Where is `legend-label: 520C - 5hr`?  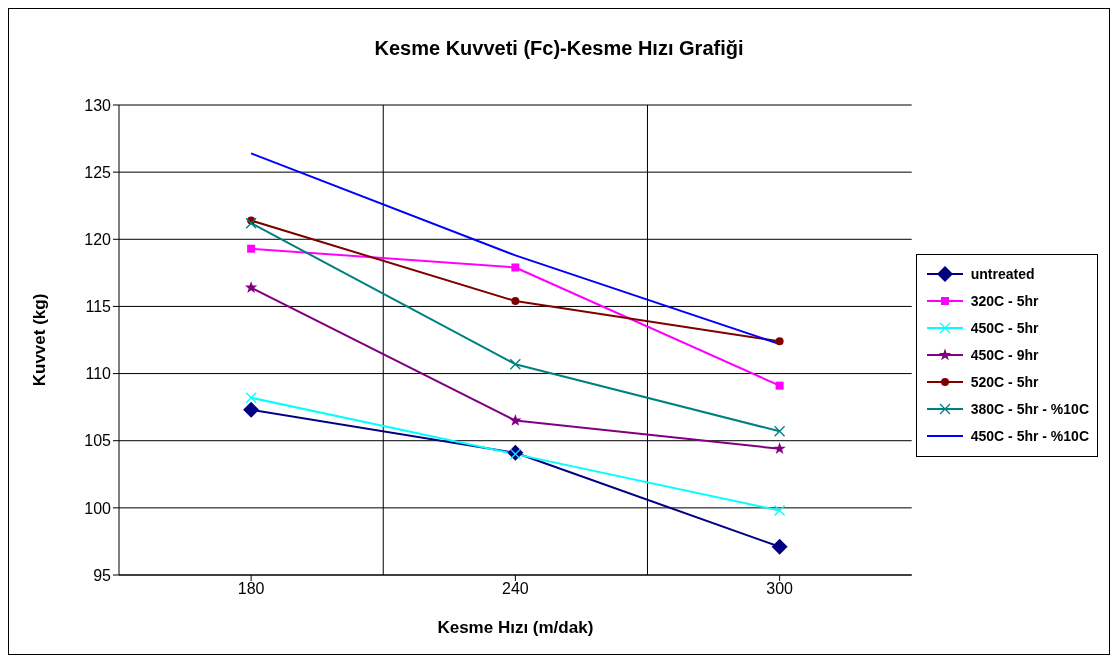 legend-label: 520C - 5hr is located at coordinates (1004, 382).